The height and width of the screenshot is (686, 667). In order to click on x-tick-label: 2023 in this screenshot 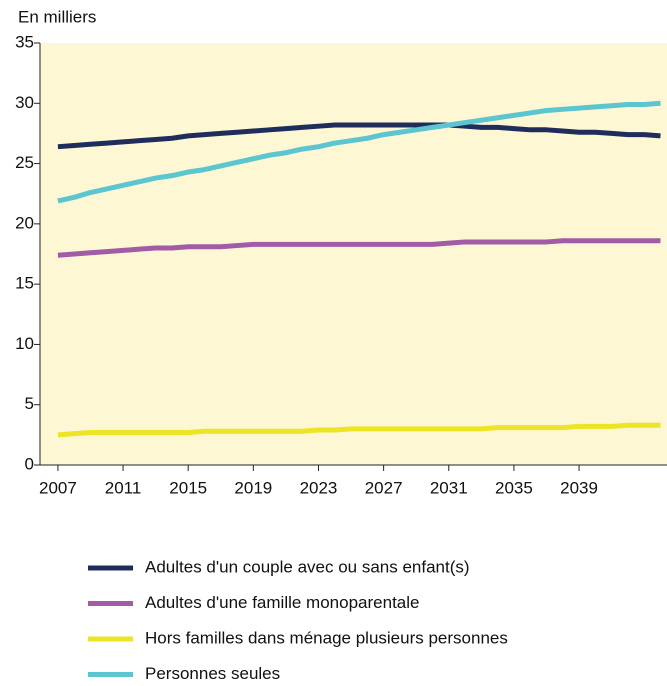, I will do `click(319, 487)`.